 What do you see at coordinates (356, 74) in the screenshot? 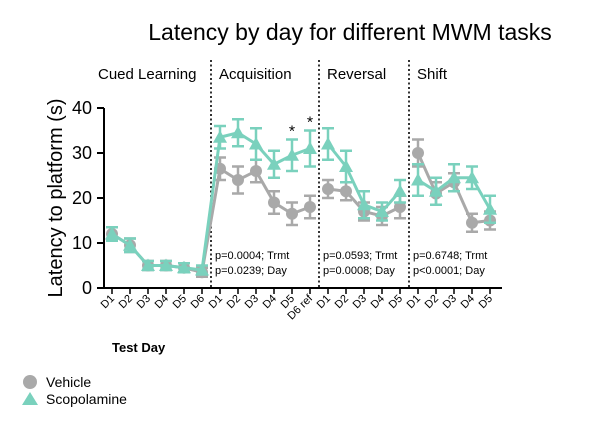
I see `phase-label: Reversal` at bounding box center [356, 74].